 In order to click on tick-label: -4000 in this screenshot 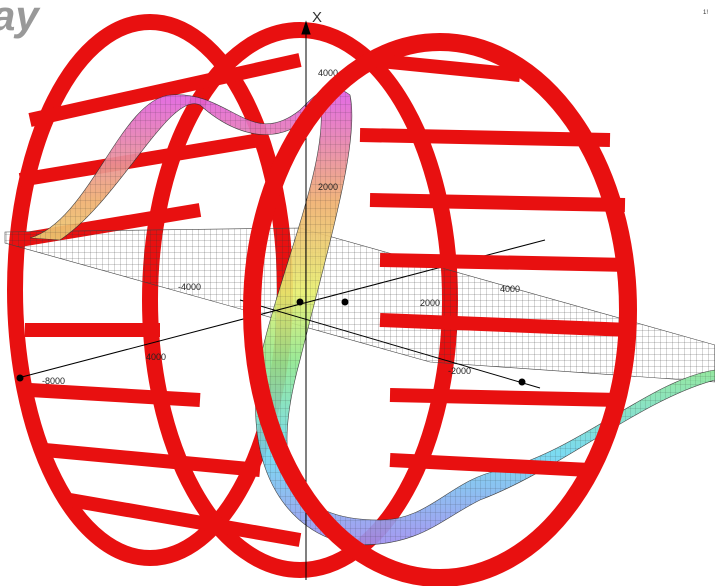, I will do `click(189, 287)`.